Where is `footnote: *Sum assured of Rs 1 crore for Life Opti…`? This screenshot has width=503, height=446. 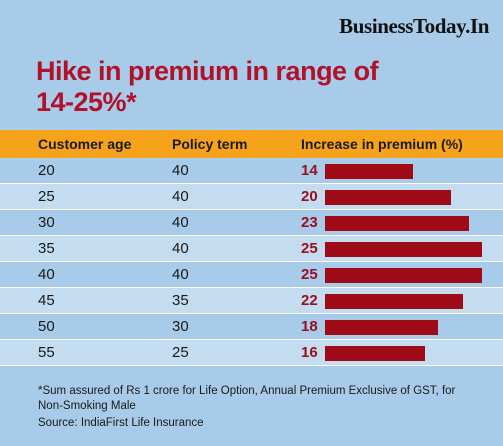
footnote: *Sum assured of Rs 1 crore for Life Opti… is located at coordinates (247, 398).